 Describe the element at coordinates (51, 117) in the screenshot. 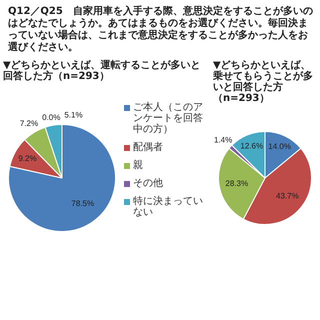

I see `text: 0.0%` at that location.